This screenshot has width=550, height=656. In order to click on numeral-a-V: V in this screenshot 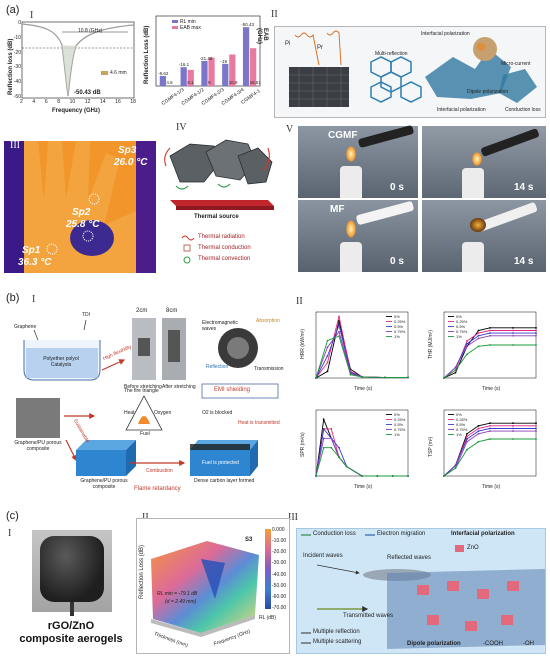, I will do `click(290, 129)`.